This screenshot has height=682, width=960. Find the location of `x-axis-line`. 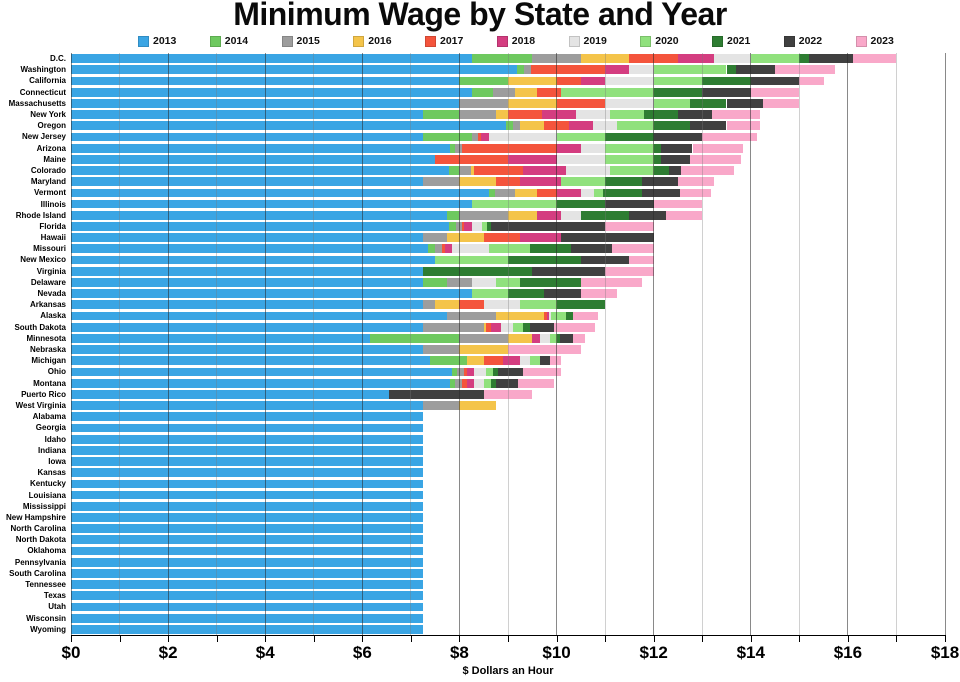

x-axis-line is located at coordinates (508, 636).